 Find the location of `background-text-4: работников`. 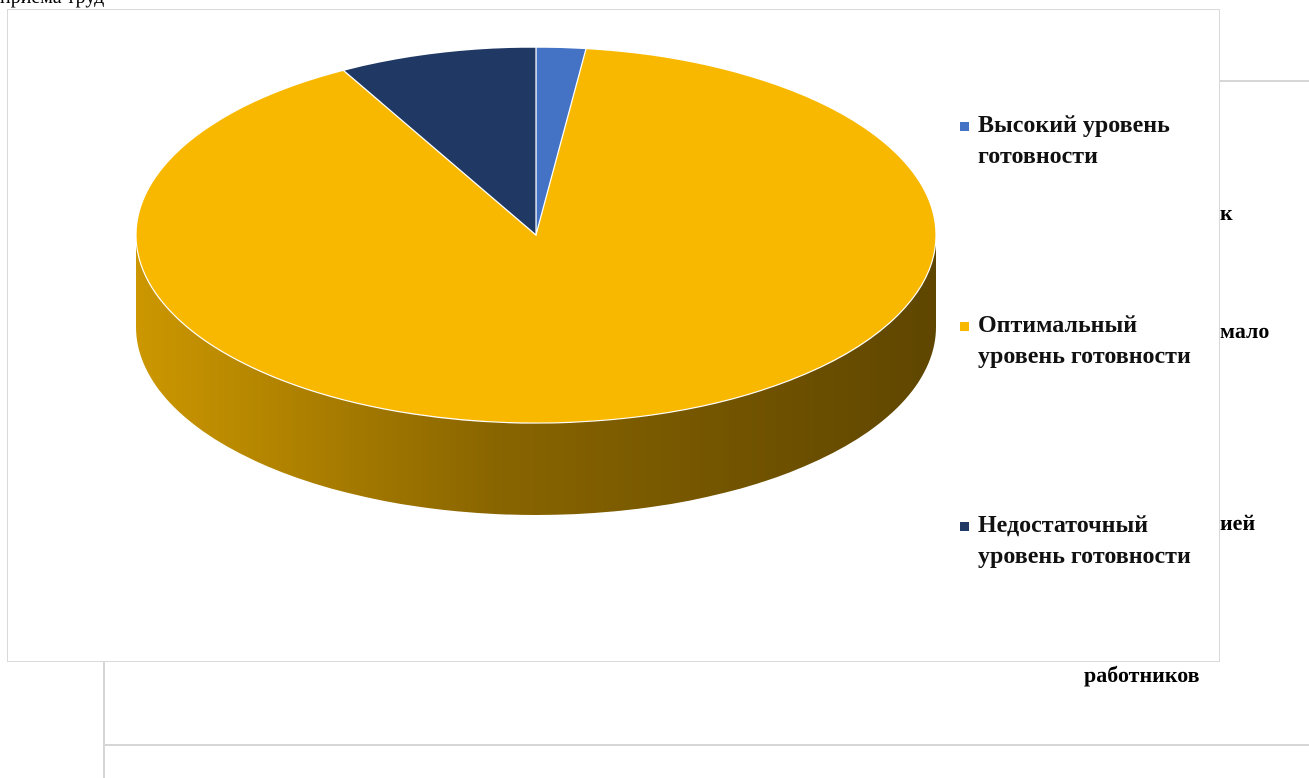

background-text-4: работников is located at coordinates (1142, 674).